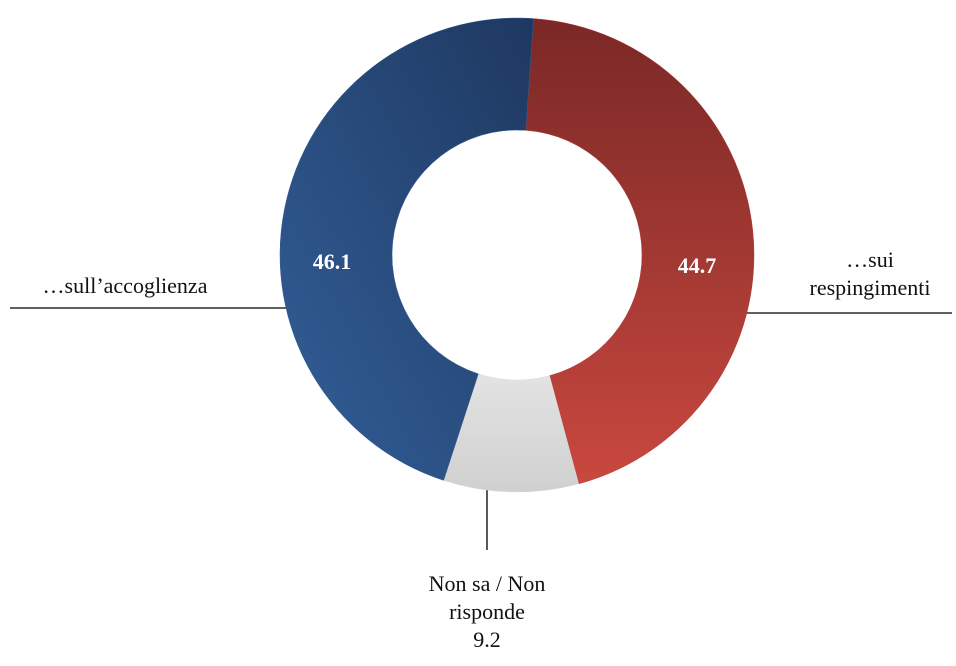 The image size is (956, 666). What do you see at coordinates (332, 261) in the screenshot?
I see `value-label: 46.1` at bounding box center [332, 261].